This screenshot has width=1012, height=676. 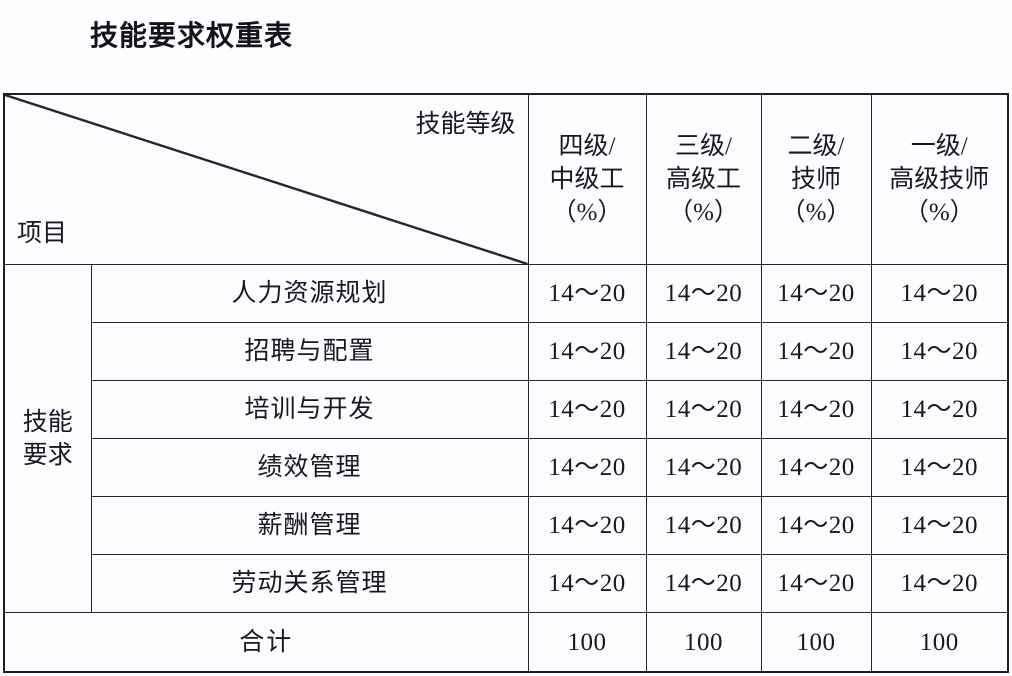 I want to click on table-row: 招聘与配置 14～20 14～20 14～20 14～20, so click(x=506, y=351).